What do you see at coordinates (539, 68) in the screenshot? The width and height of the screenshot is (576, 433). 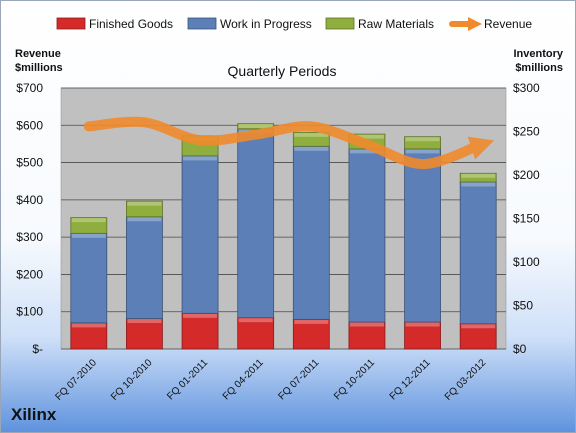 I see `right-axis-title-line2: $millions` at bounding box center [539, 68].